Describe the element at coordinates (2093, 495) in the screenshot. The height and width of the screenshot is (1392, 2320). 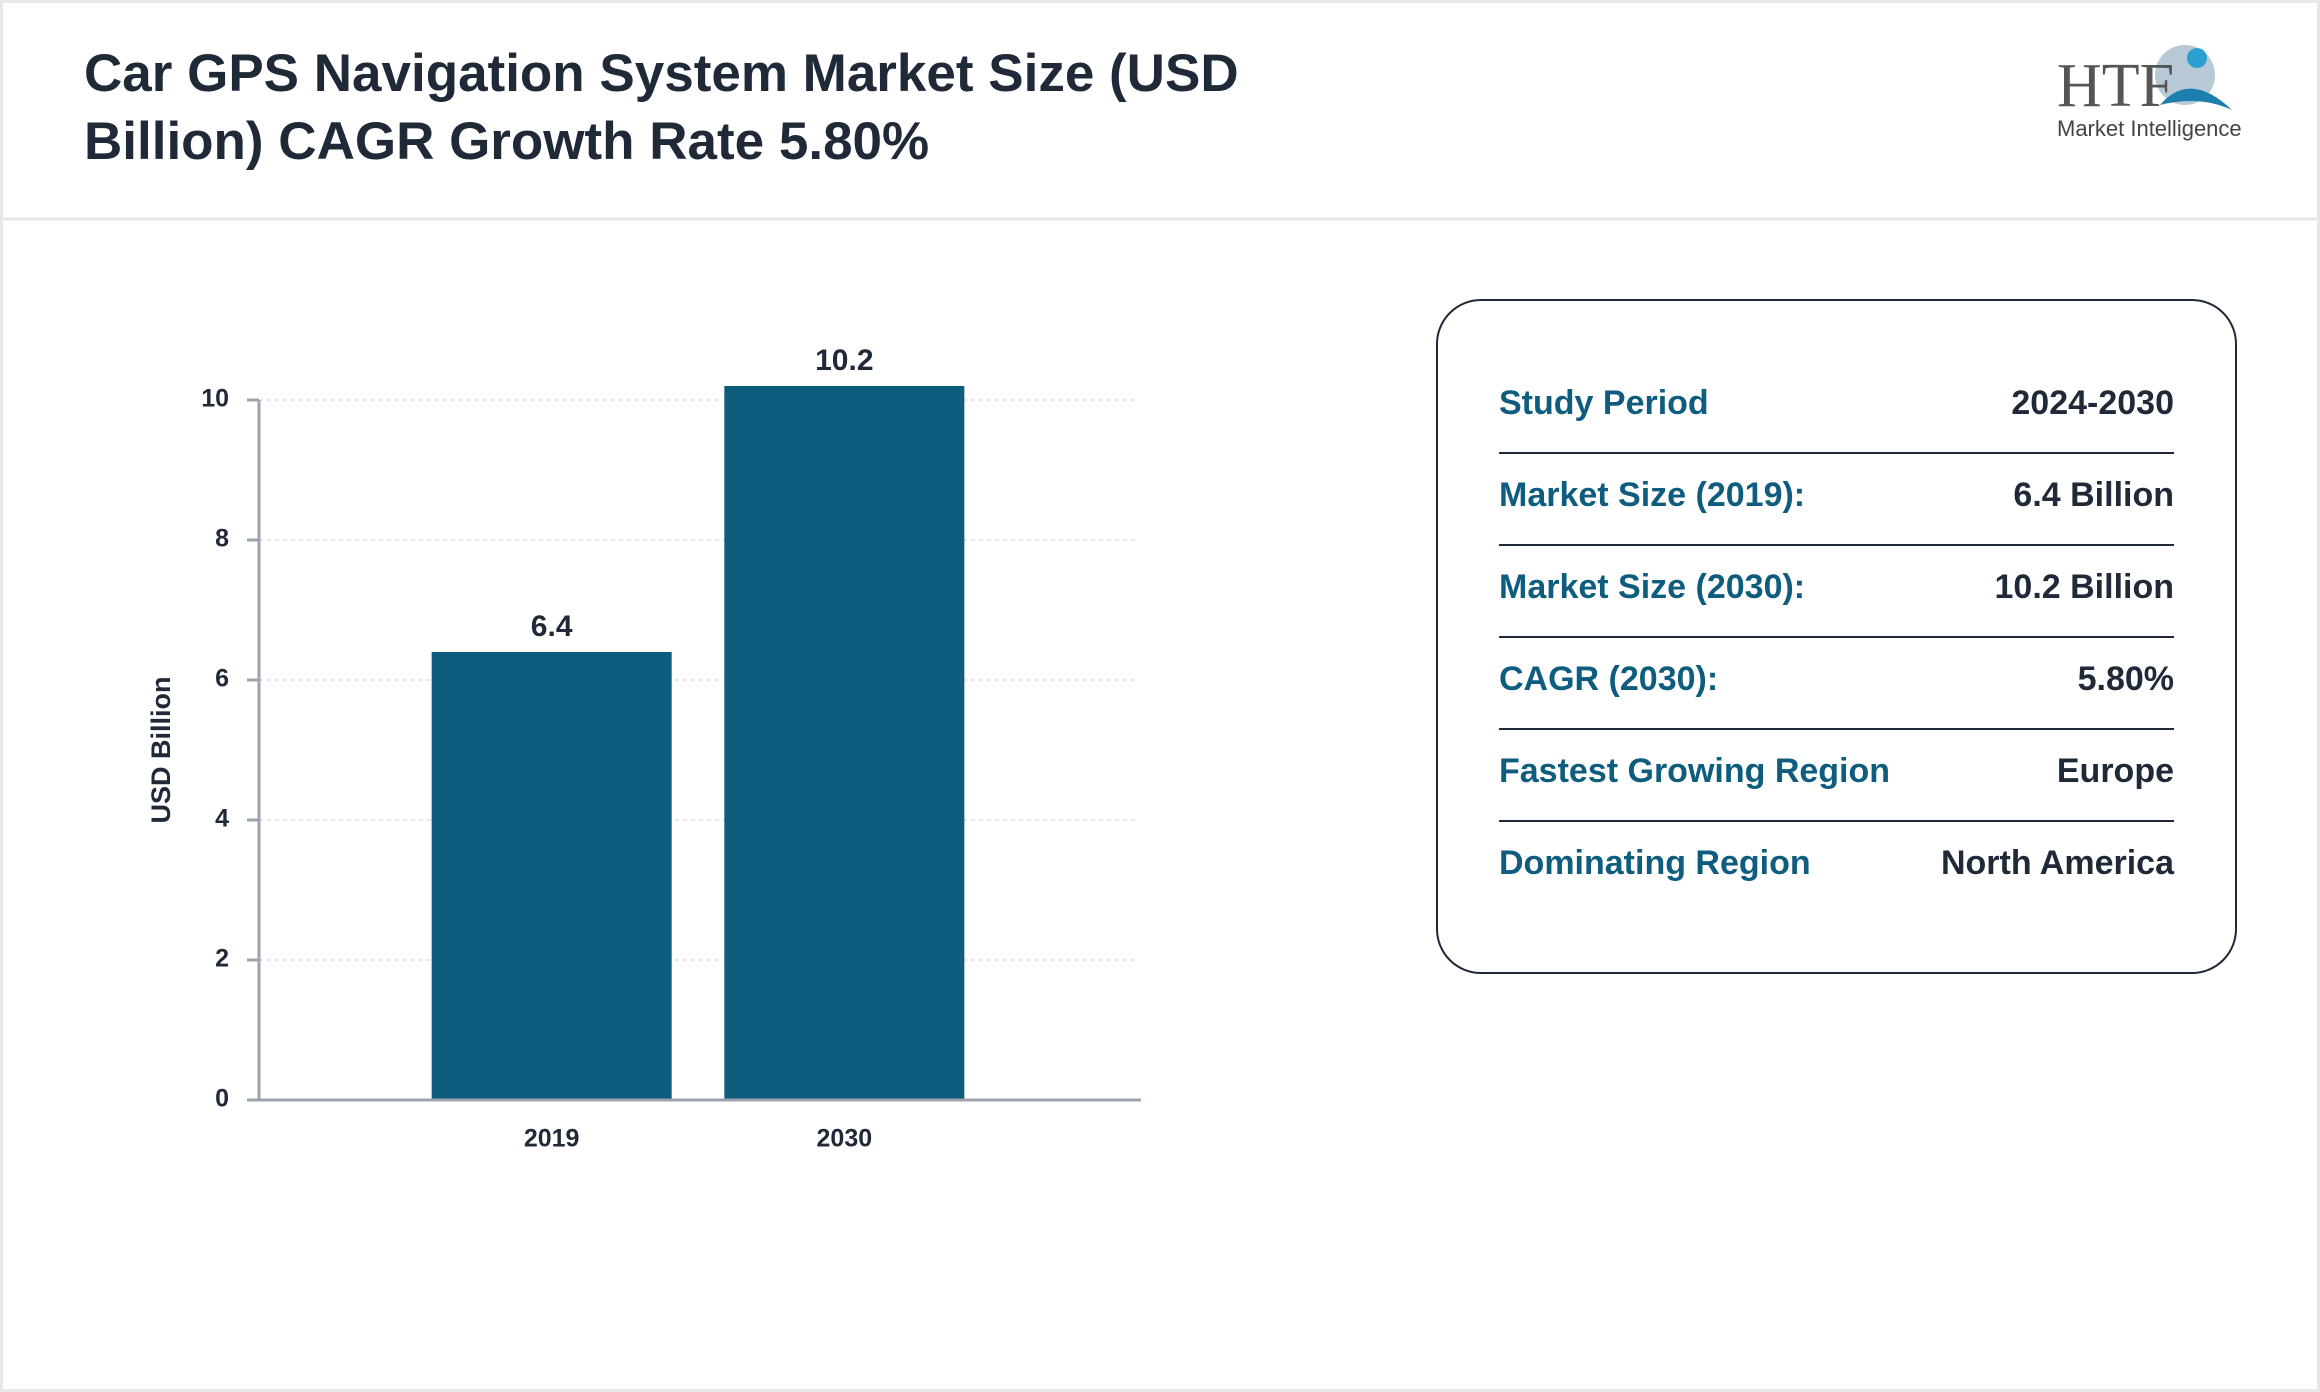
I see `summary-value: 6.4 Billion` at that location.